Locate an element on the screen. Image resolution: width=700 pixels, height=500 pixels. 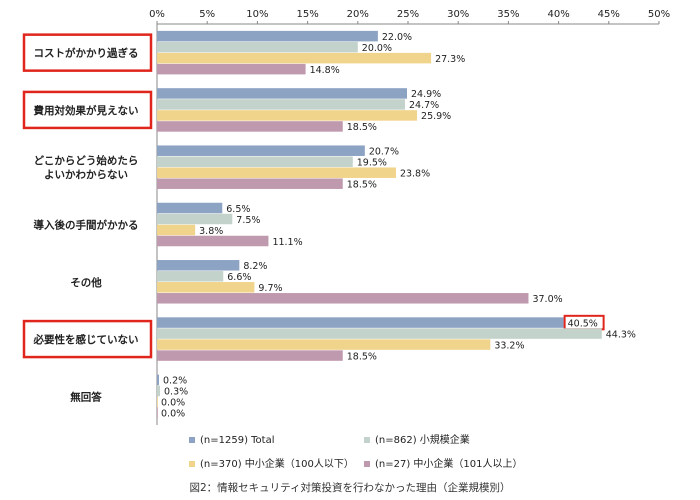
data-label: 27.3% is located at coordinates (450, 59).